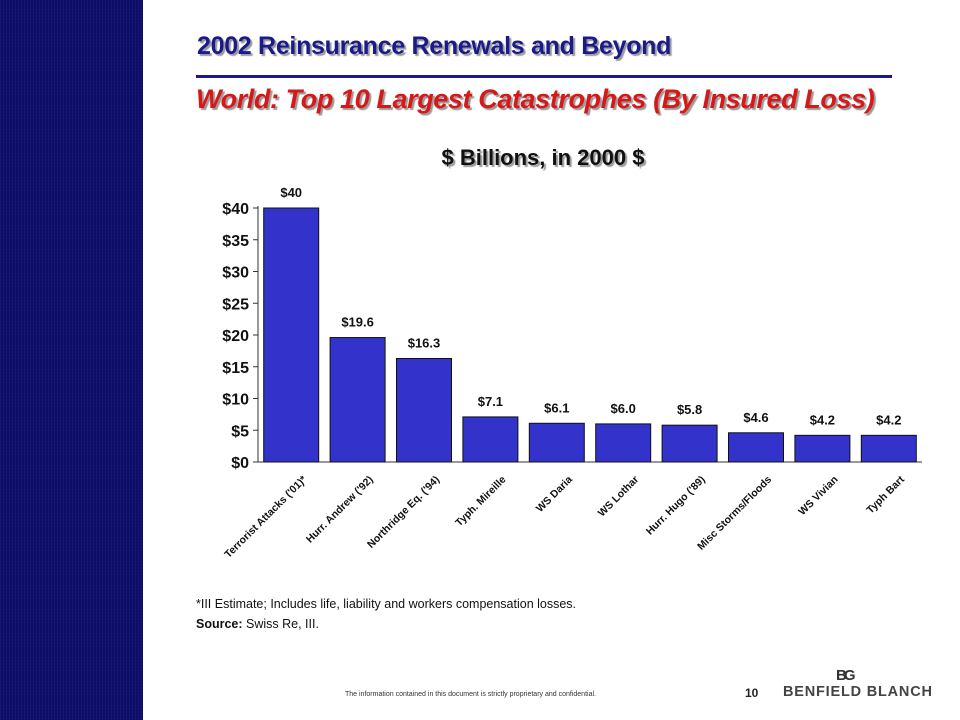 Image resolution: width=960 pixels, height=720 pixels. I want to click on data-label: $4.6, so click(755, 417).